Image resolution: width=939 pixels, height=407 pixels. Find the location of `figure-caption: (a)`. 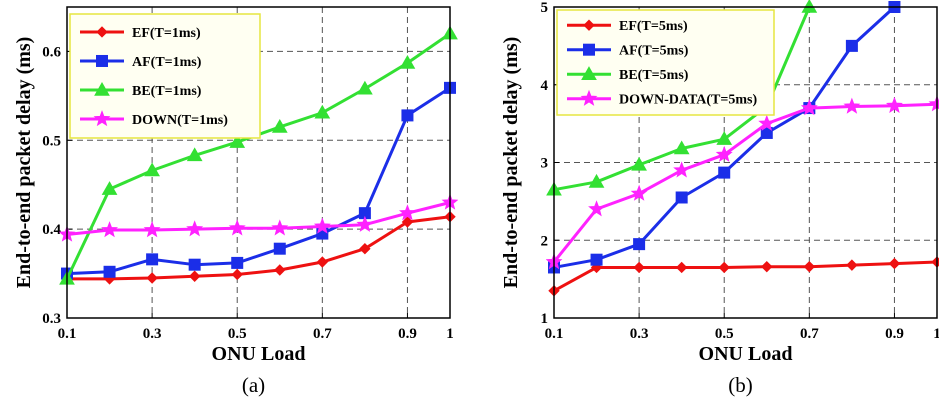

figure-caption: (a) is located at coordinates (253, 385).